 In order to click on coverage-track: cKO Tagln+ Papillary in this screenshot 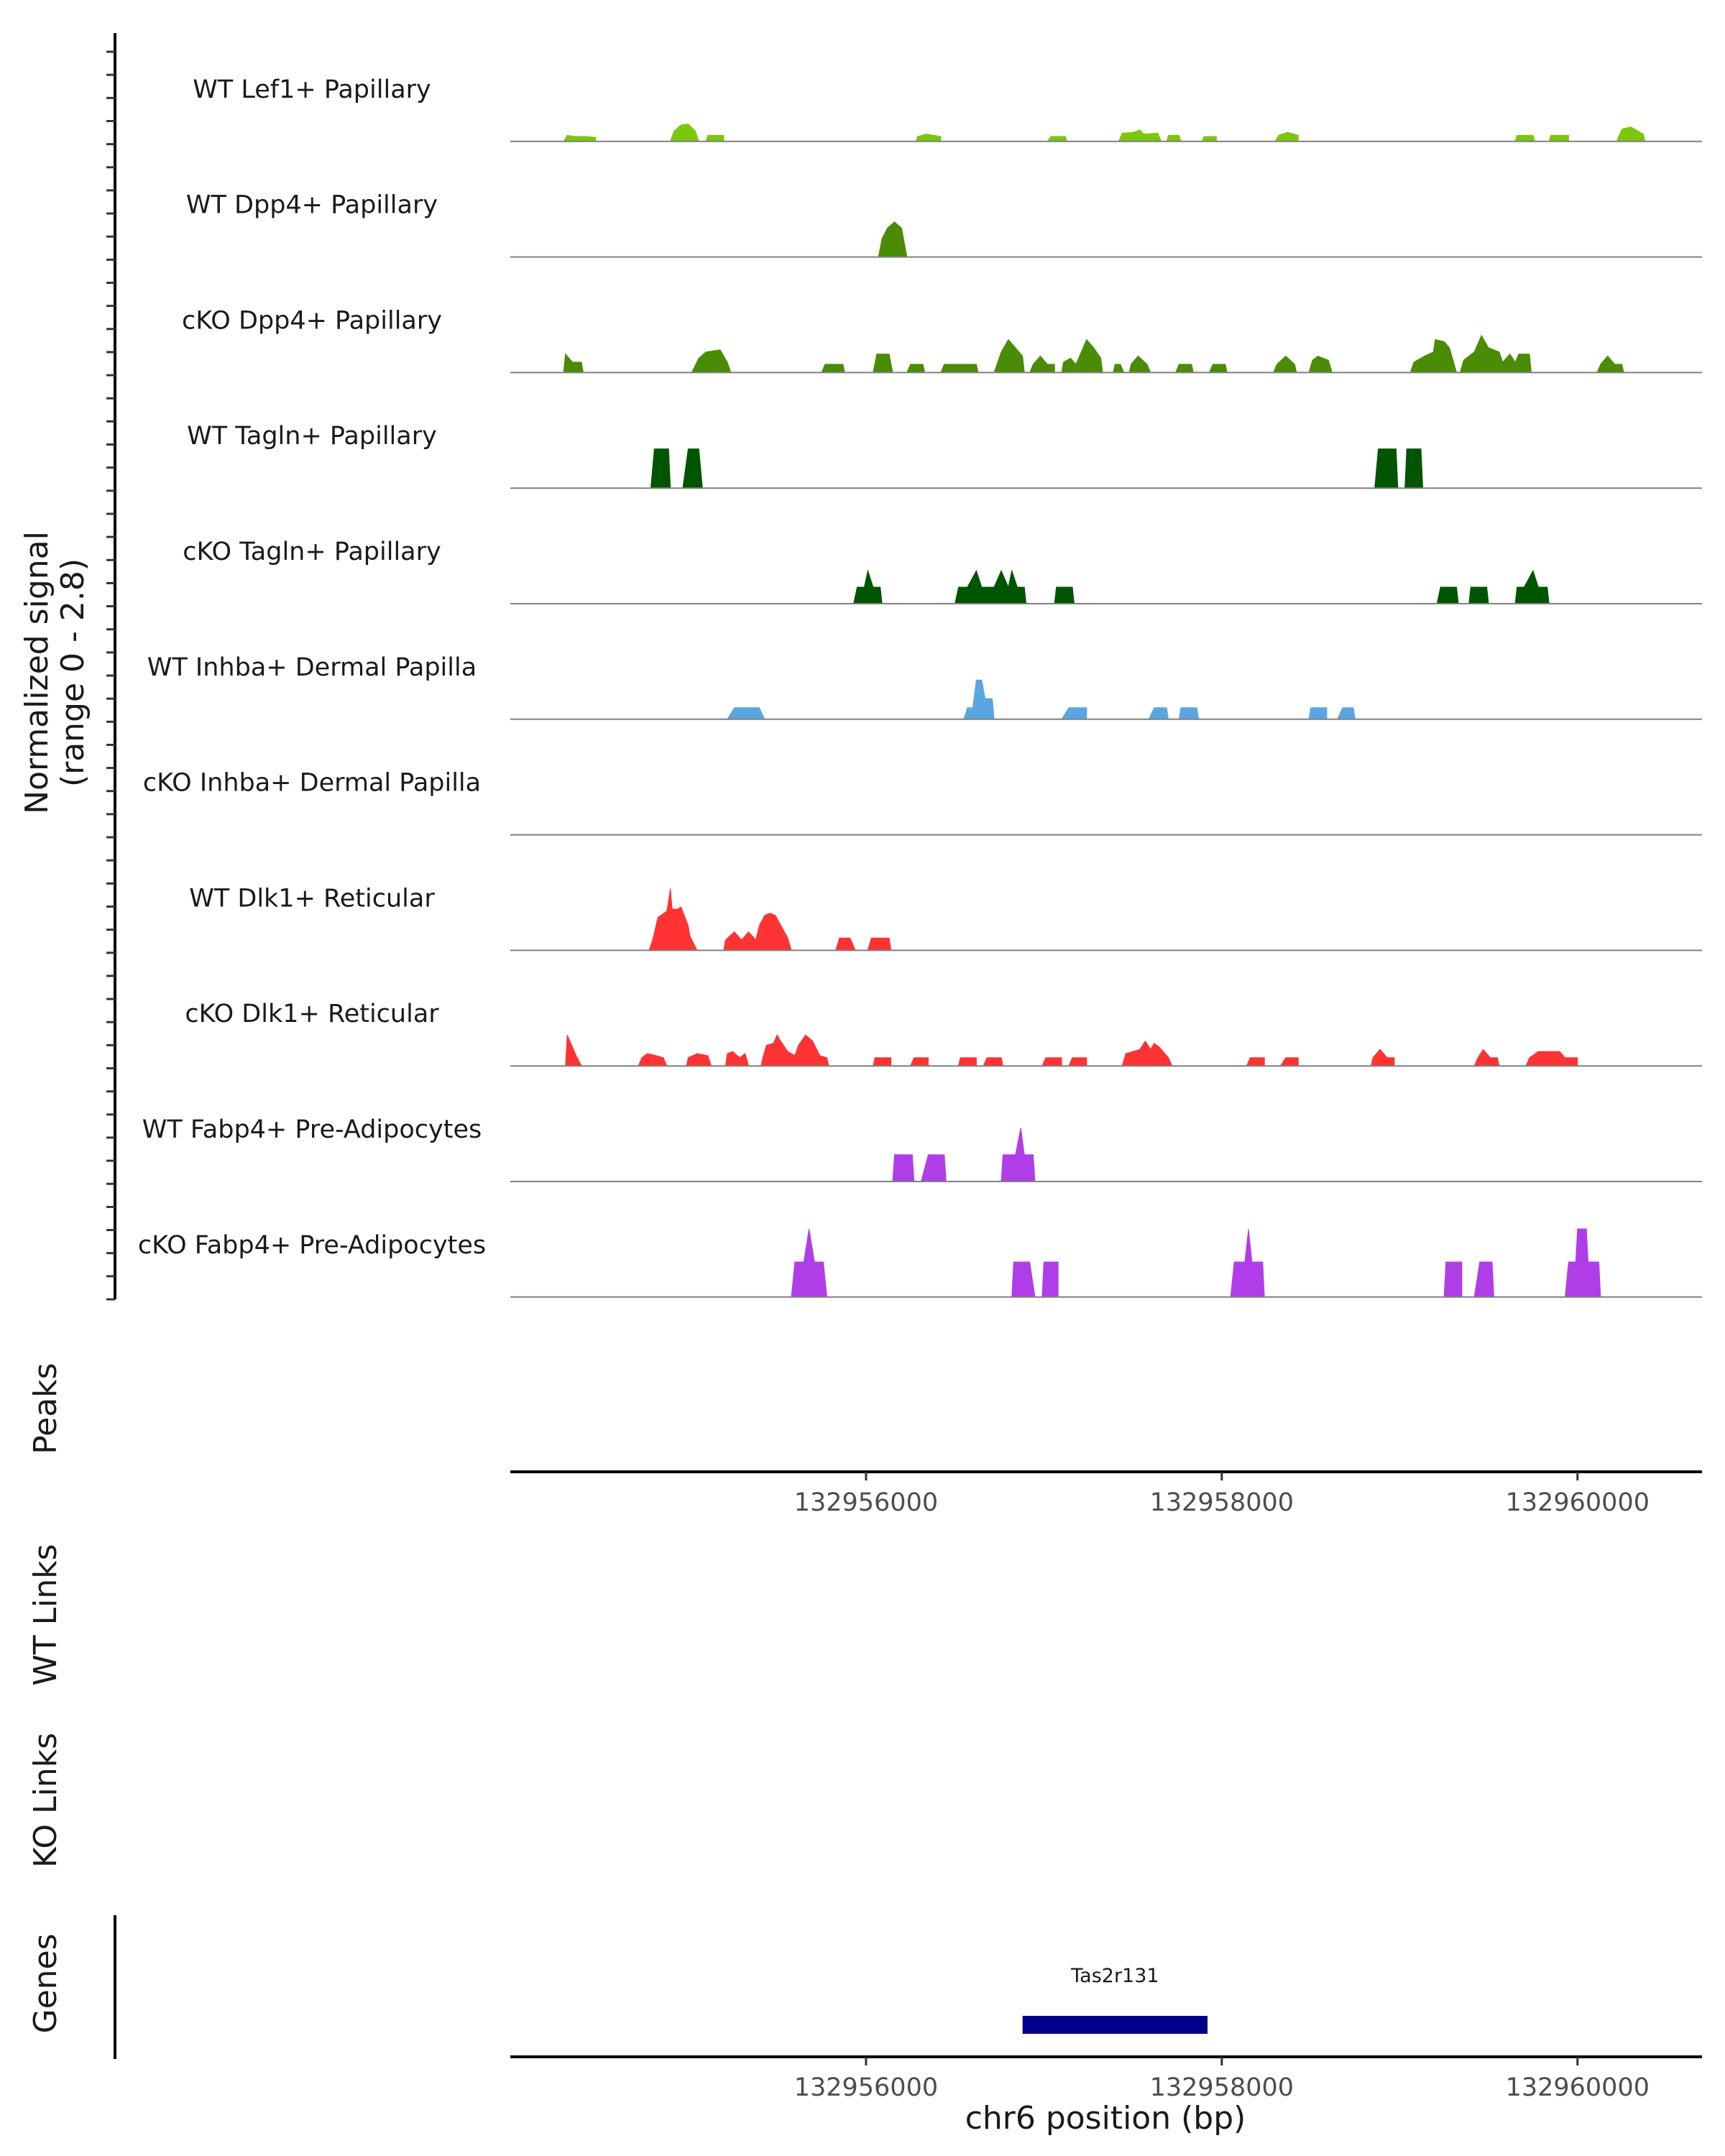, I will do `click(942, 571)`.